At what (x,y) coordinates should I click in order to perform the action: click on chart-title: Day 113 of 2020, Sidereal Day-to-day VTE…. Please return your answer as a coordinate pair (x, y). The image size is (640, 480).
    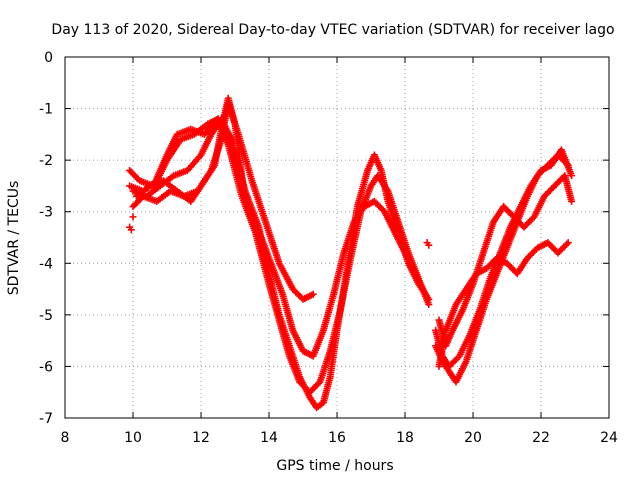
    Looking at the image, I should click on (332, 30).